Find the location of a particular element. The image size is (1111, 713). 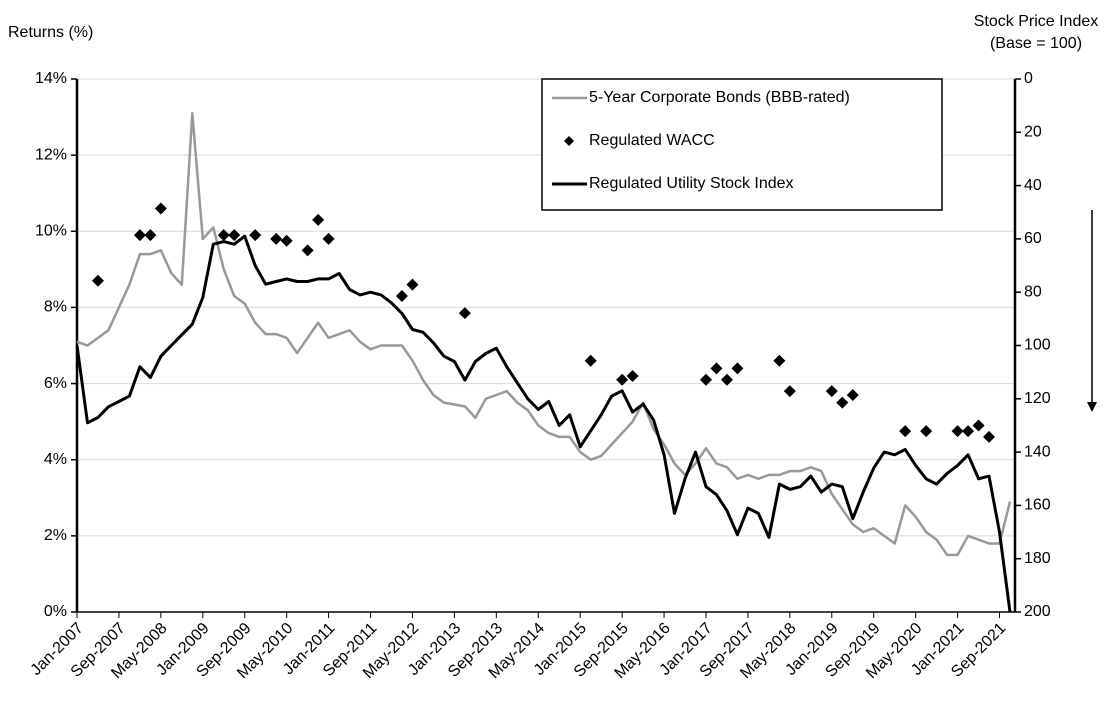

y2-tick-label: 180 is located at coordinates (1037, 558).